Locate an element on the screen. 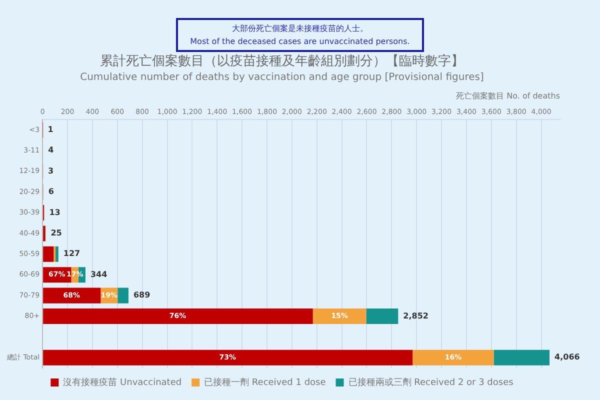  total-label: 25 is located at coordinates (56, 233).